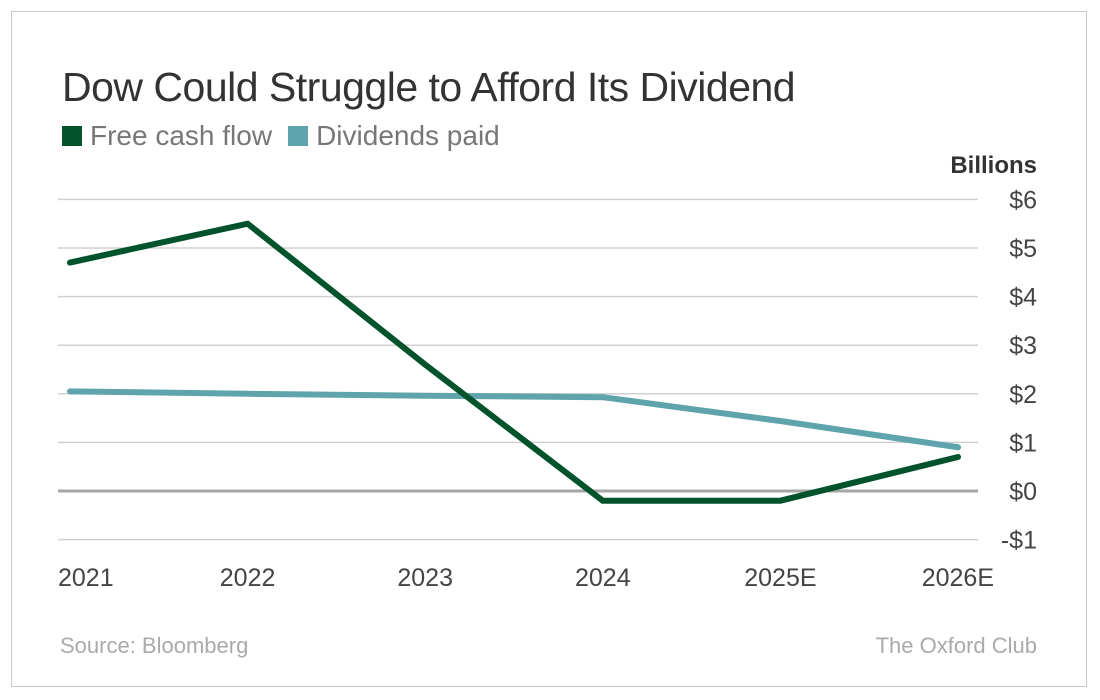 This screenshot has width=1100, height=700. Describe the element at coordinates (956, 645) in the screenshot. I see `brand-credit: The Oxford Club` at that location.